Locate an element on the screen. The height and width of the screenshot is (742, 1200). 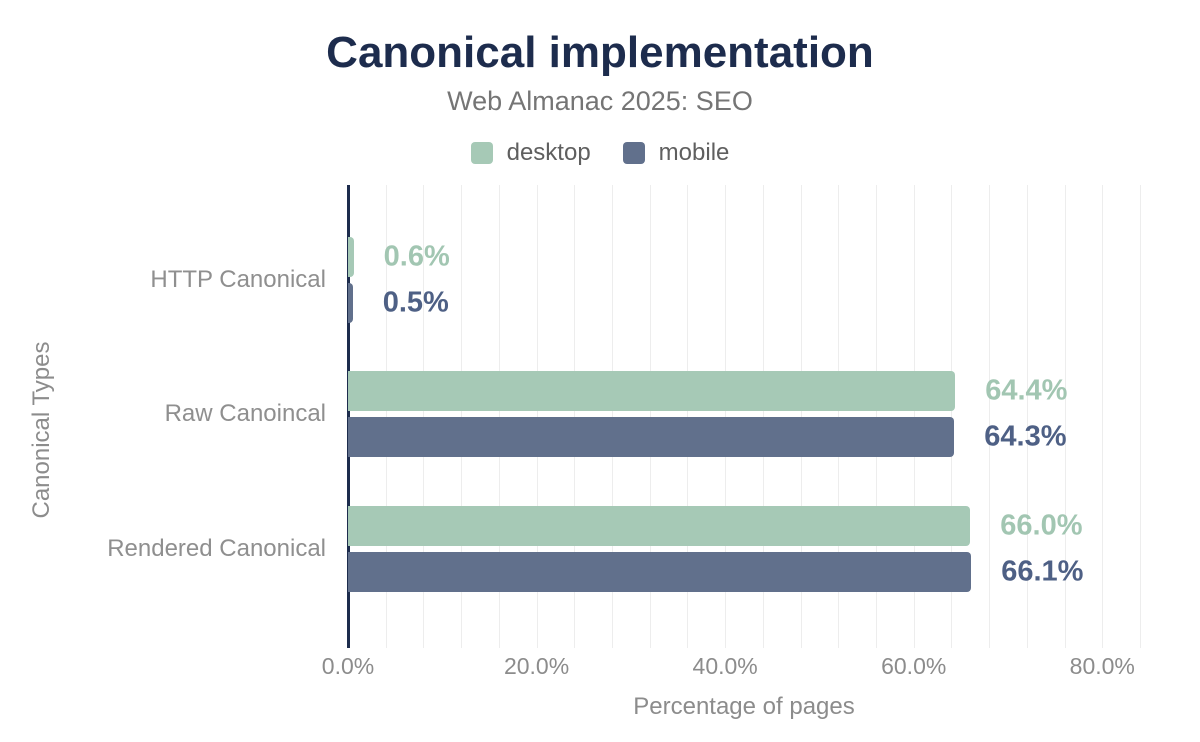
x-tick-20.0%: 20.0% is located at coordinates (536, 666).